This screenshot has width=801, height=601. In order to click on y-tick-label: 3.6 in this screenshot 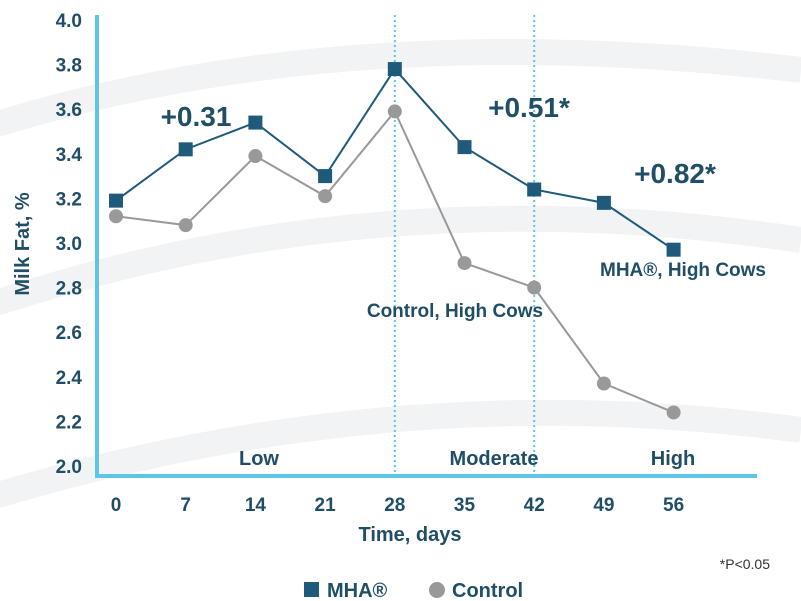, I will do `click(69, 110)`.